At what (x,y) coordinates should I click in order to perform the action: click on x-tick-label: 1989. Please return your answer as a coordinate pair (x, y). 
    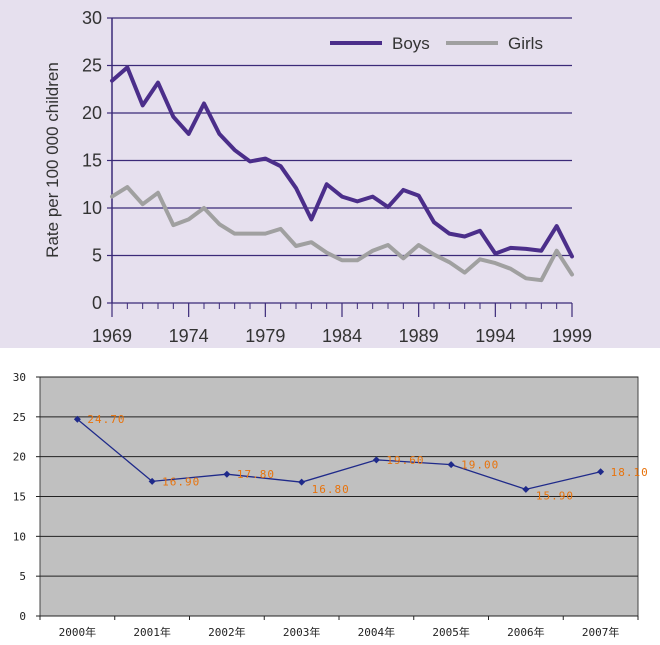
    Looking at the image, I should click on (419, 336).